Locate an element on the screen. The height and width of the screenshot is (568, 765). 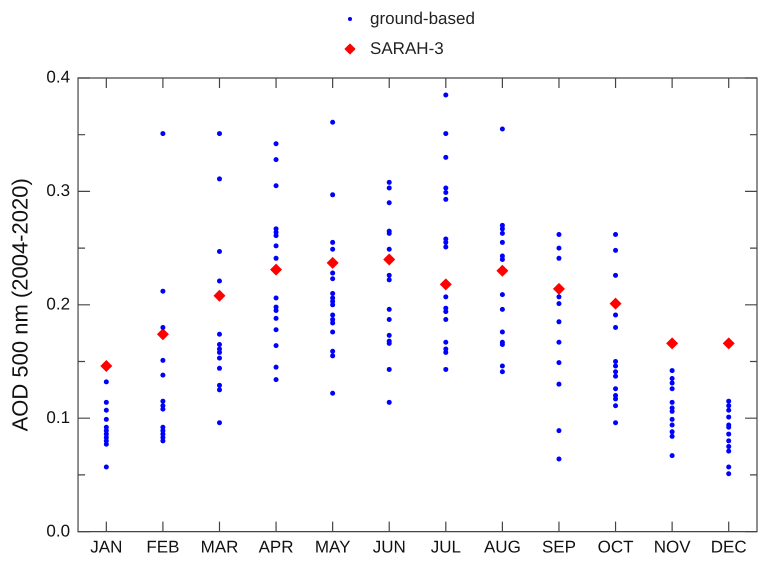
x-tick-label: OCT is located at coordinates (616, 546).